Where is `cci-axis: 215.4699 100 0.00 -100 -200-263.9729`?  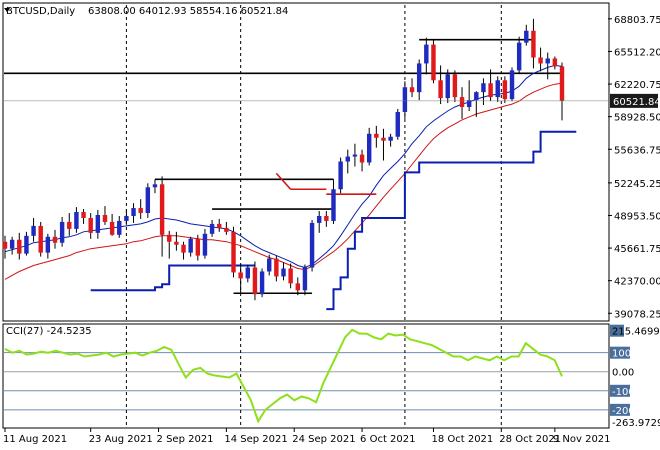
cci-axis: 215.4699 100 0.00 -100 -200-263.9729 is located at coordinates (635, 376).